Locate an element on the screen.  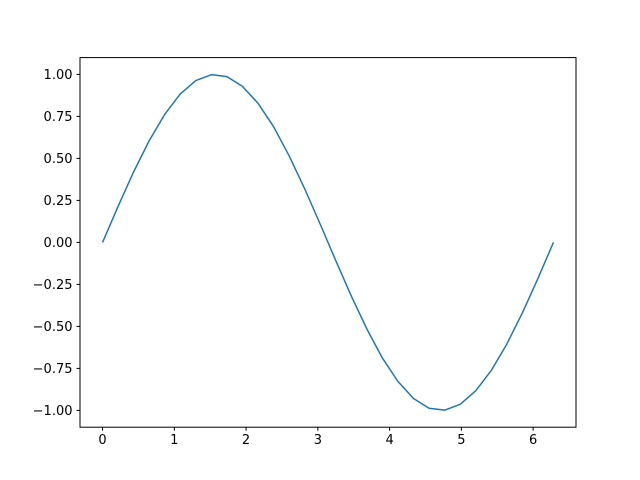
x-tick-label: 0 is located at coordinates (102, 440).